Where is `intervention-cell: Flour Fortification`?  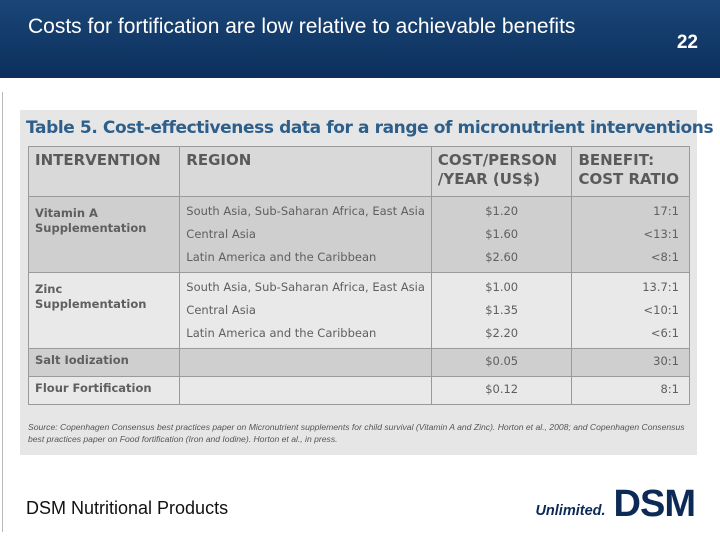 intervention-cell: Flour Fortification is located at coordinates (104, 390).